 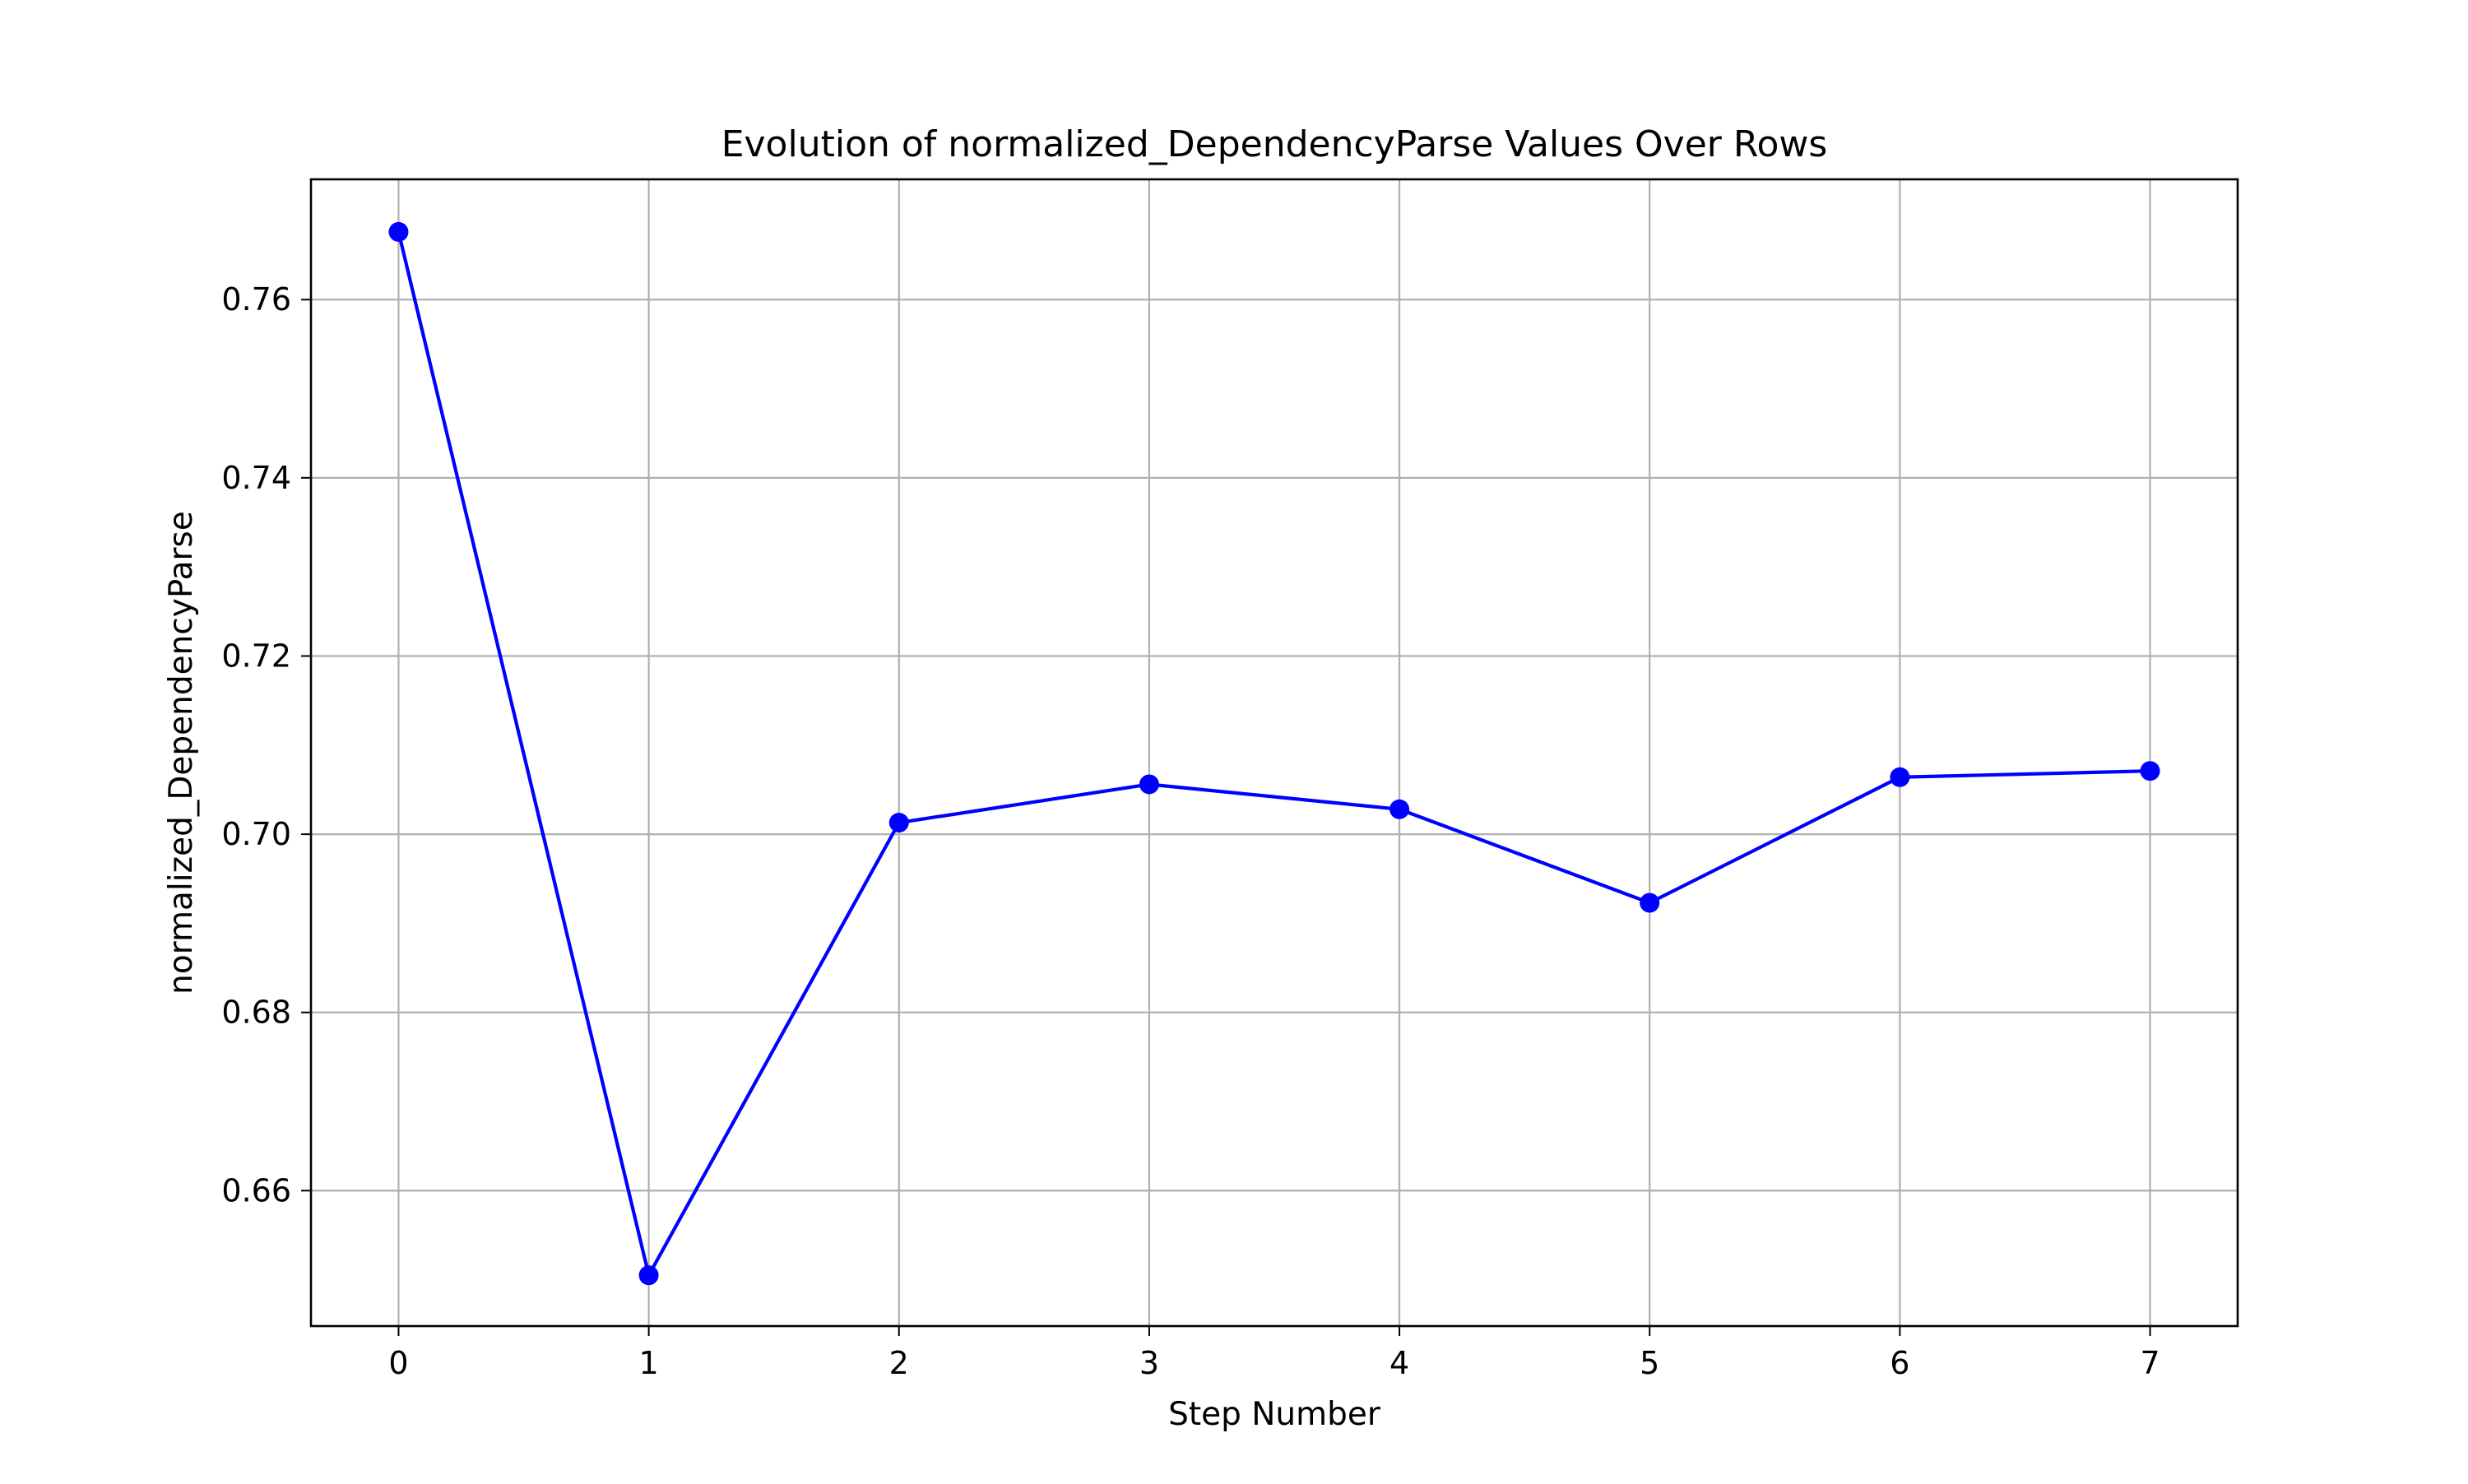 I want to click on y-tick-label: 0.68, so click(x=256, y=1013).